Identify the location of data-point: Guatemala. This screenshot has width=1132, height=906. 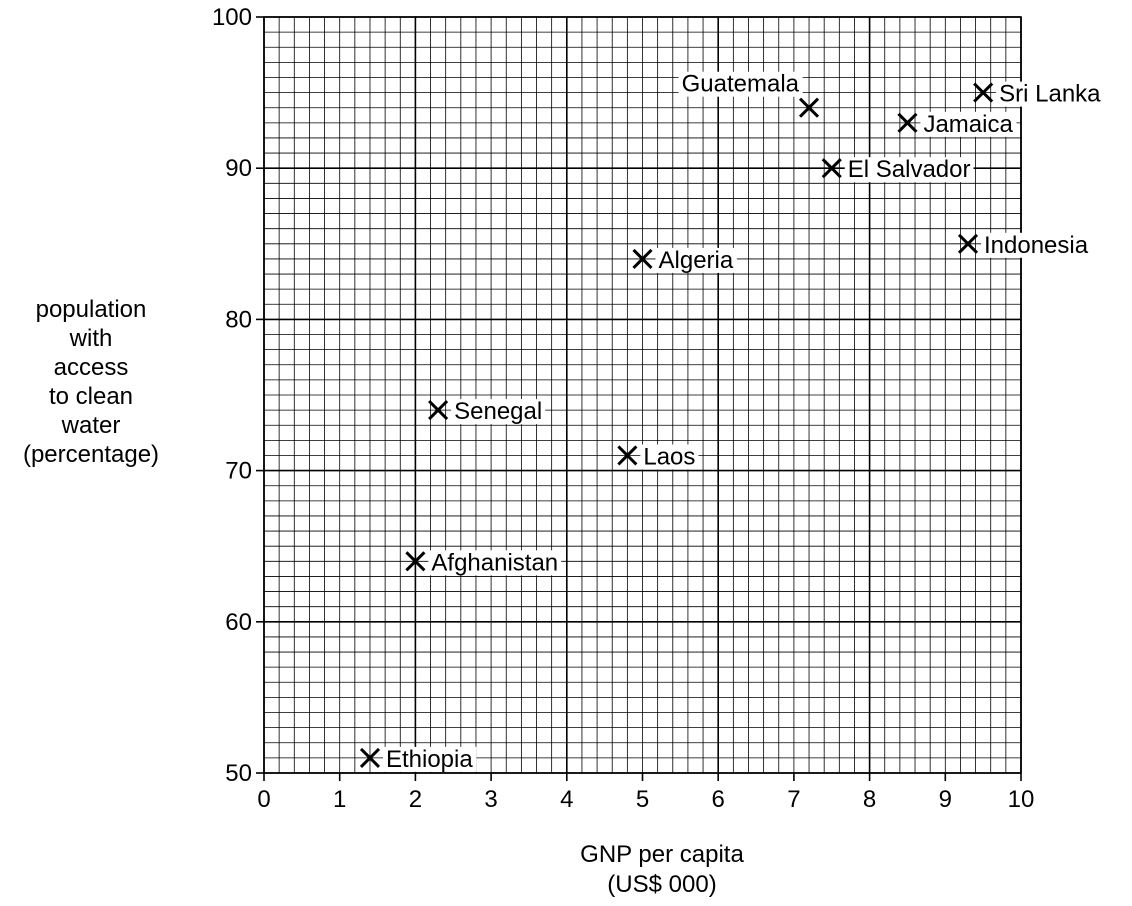
(749, 94).